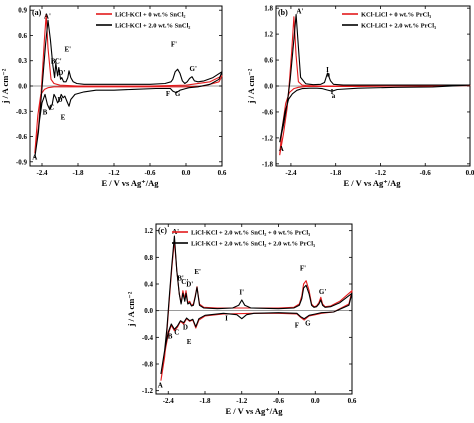  I want to click on y-tick-label: 0.9, so click(22, 11).